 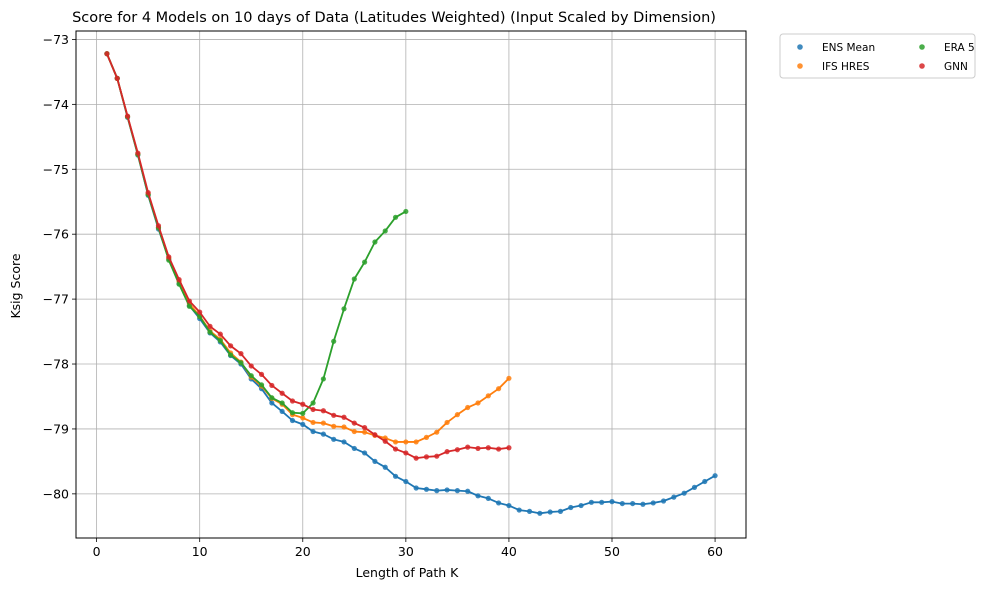 What do you see at coordinates (97, 551) in the screenshot?
I see `x-tick-label: 0` at bounding box center [97, 551].